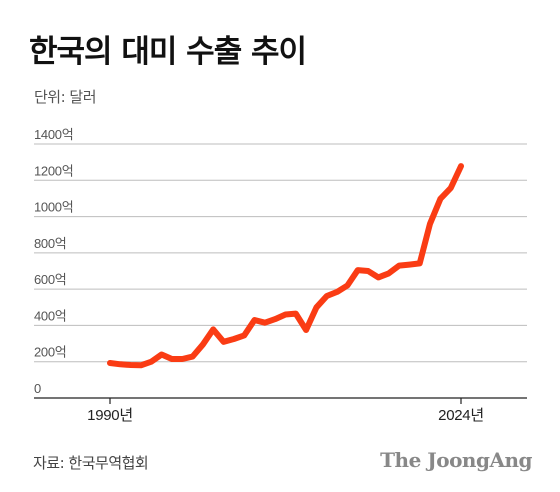 The width and height of the screenshot is (560, 492). What do you see at coordinates (53, 134) in the screenshot?
I see `y-tick-label: 1400억` at bounding box center [53, 134].